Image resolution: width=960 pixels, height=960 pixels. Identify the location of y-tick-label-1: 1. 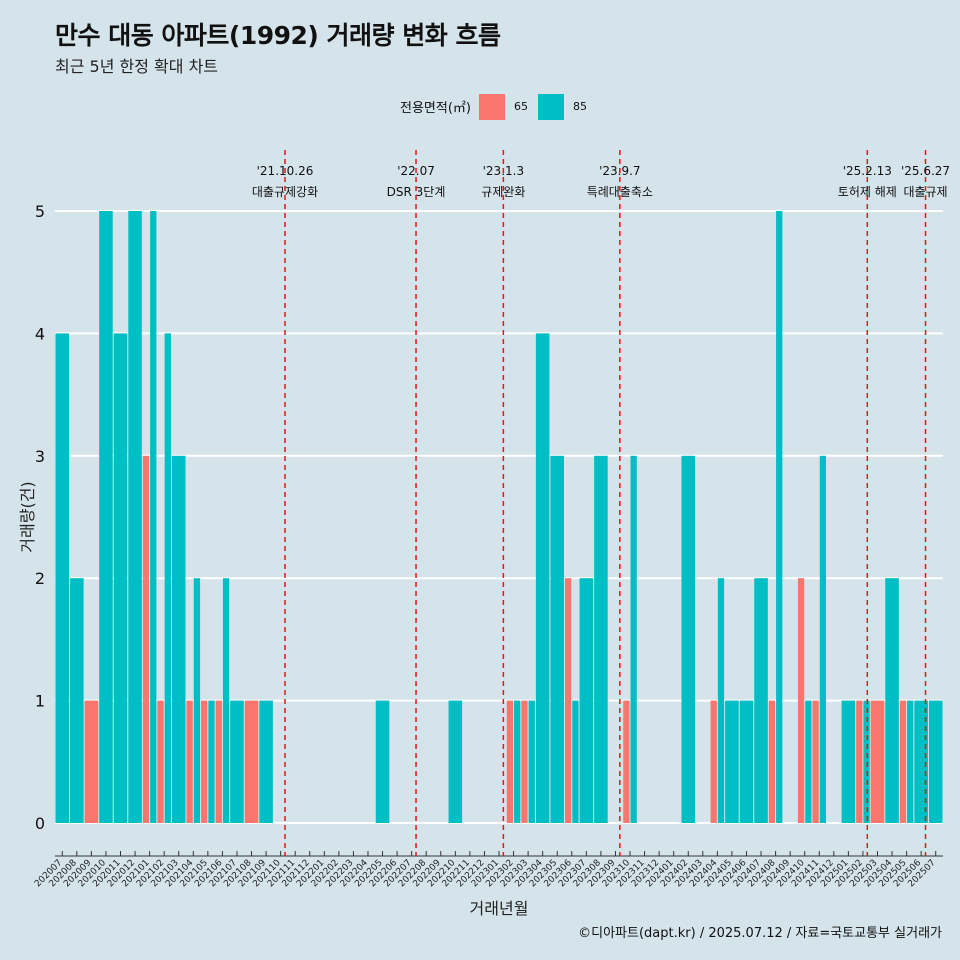
(40, 701).